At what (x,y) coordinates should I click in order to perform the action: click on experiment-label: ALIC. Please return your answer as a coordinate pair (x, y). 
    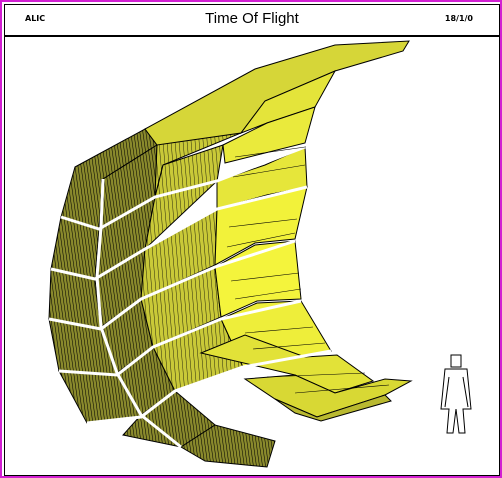
    Looking at the image, I should click on (35, 18).